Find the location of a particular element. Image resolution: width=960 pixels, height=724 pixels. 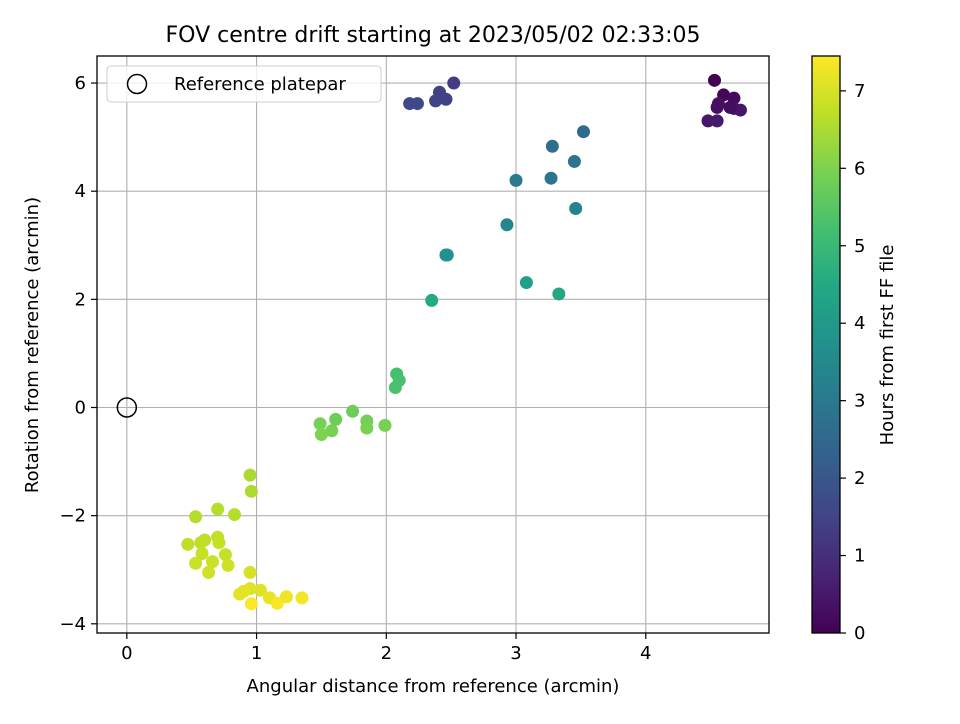

x-tick-label: 0 is located at coordinates (126, 653).